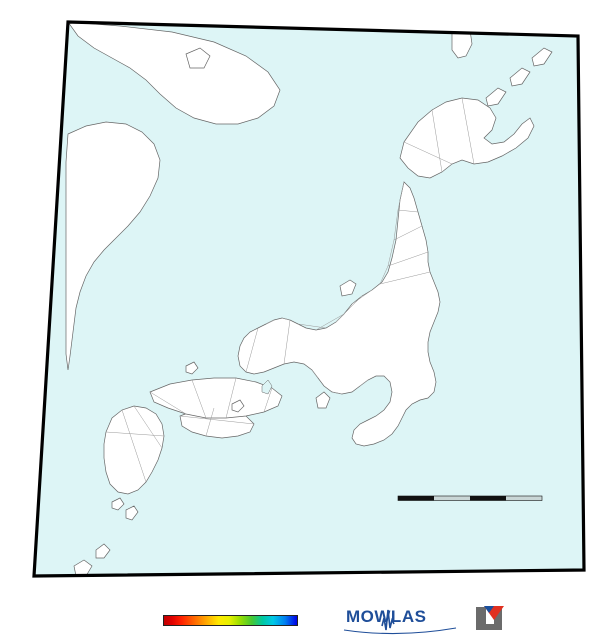 This screenshot has height=640, width=601. Describe the element at coordinates (230, 633) in the screenshot. I see `depth-legend-labels` at that location.